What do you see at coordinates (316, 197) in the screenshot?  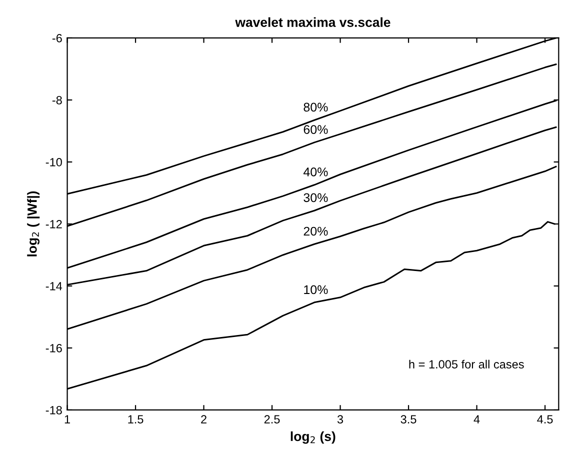 I see `series-label: 30%` at bounding box center [316, 197].